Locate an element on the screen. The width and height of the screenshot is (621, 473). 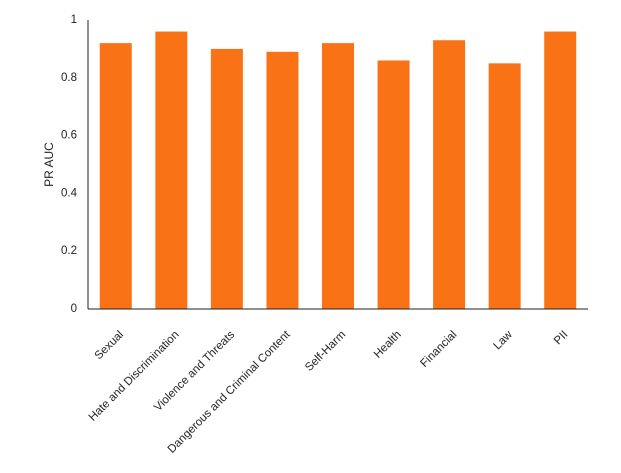
y-tick-label: 0.8 is located at coordinates (69, 78).